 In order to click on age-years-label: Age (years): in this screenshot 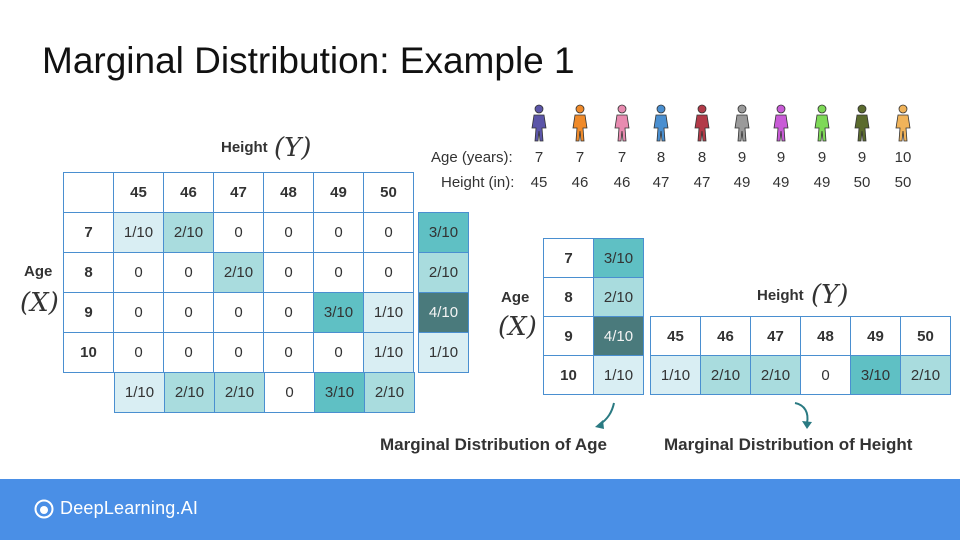, I will do `click(472, 157)`.